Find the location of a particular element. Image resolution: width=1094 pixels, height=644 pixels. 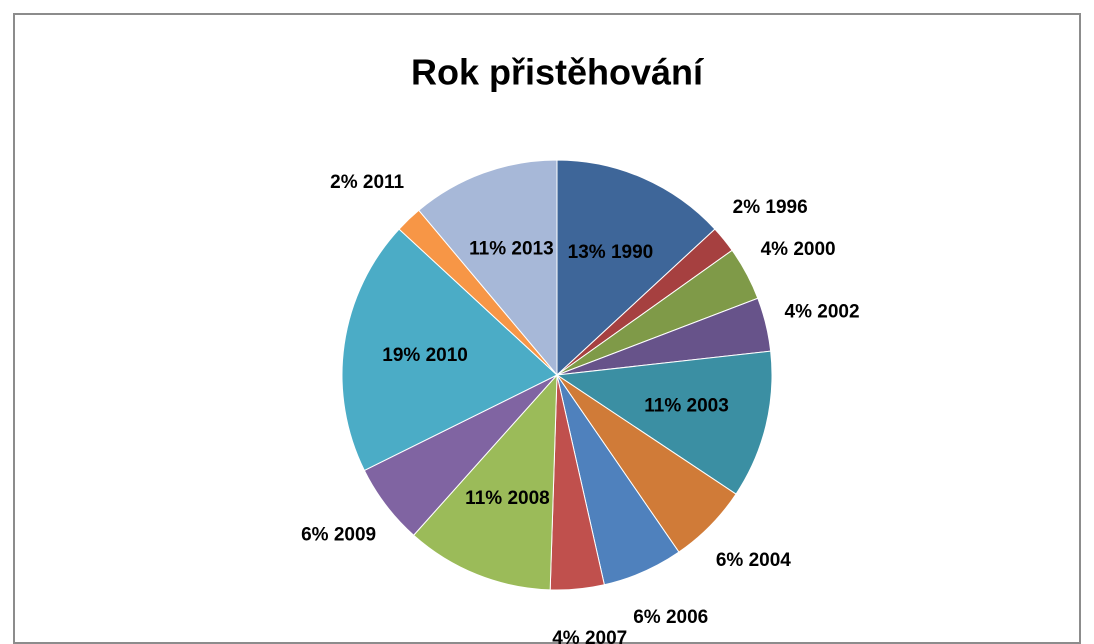

data-label: 19% 2010 is located at coordinates (425, 355).